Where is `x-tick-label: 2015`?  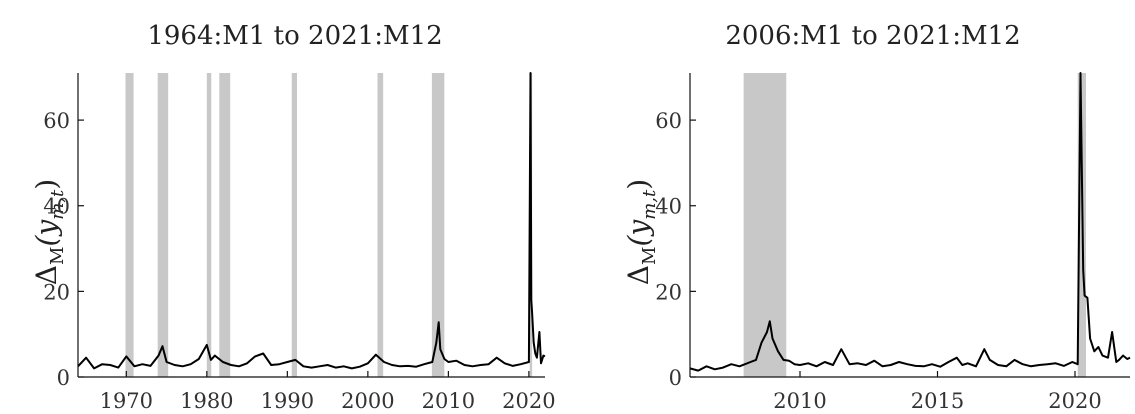
x-tick-label: 2015 is located at coordinates (937, 401).